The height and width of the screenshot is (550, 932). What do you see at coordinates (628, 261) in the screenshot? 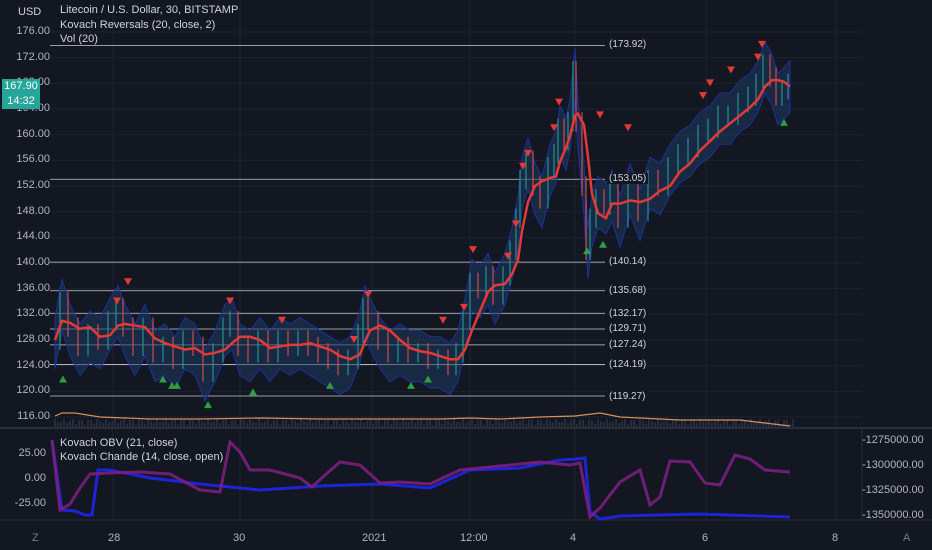
I see `level-label: (140.14)` at bounding box center [628, 261].